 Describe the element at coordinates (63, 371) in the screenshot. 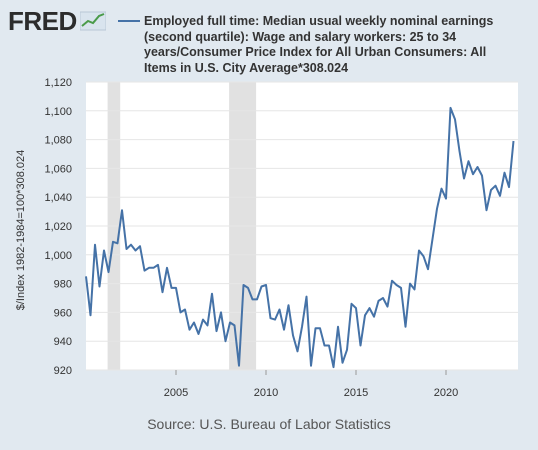

I see `y-tick-label: 920` at that location.